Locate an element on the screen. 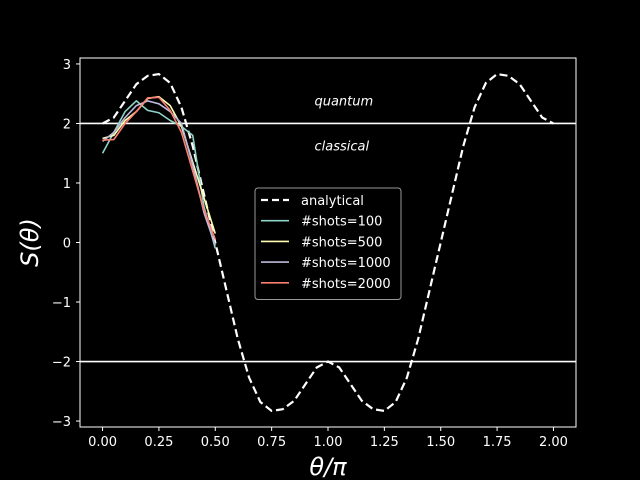  legend-box is located at coordinates (328, 243).